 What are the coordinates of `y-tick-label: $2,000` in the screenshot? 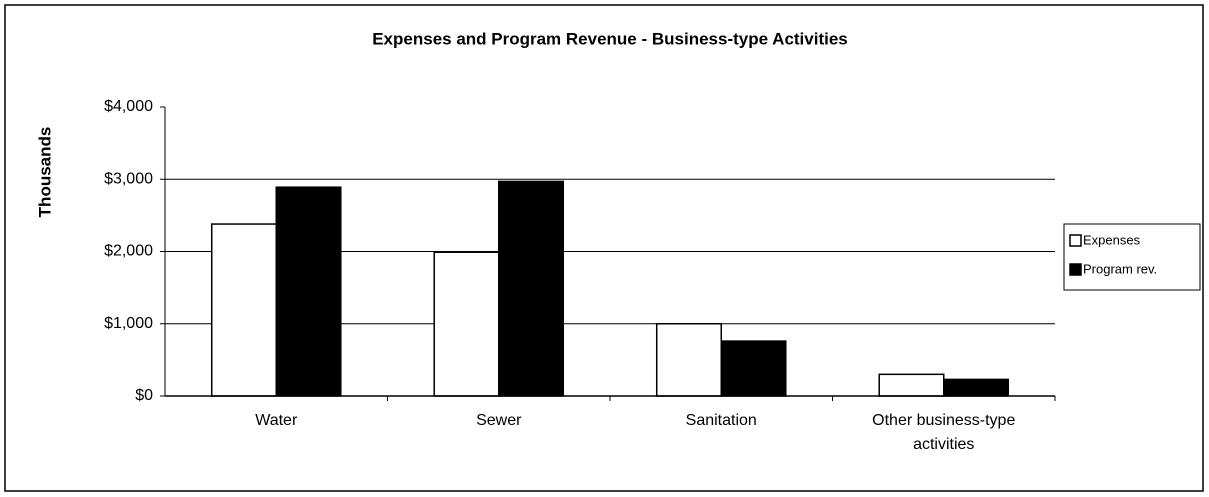 It's located at (128, 251).